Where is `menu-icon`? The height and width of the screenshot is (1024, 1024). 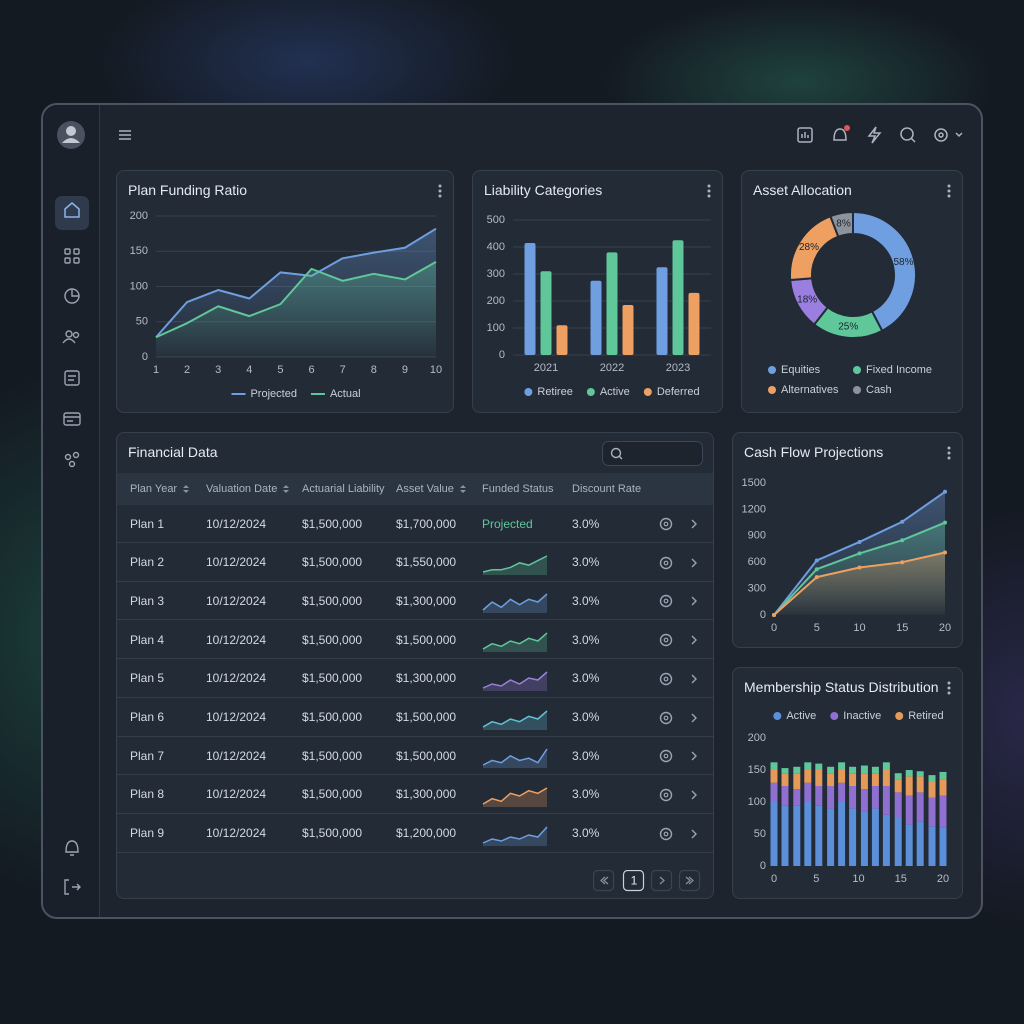
menu-icon is located at coordinates (125, 135).